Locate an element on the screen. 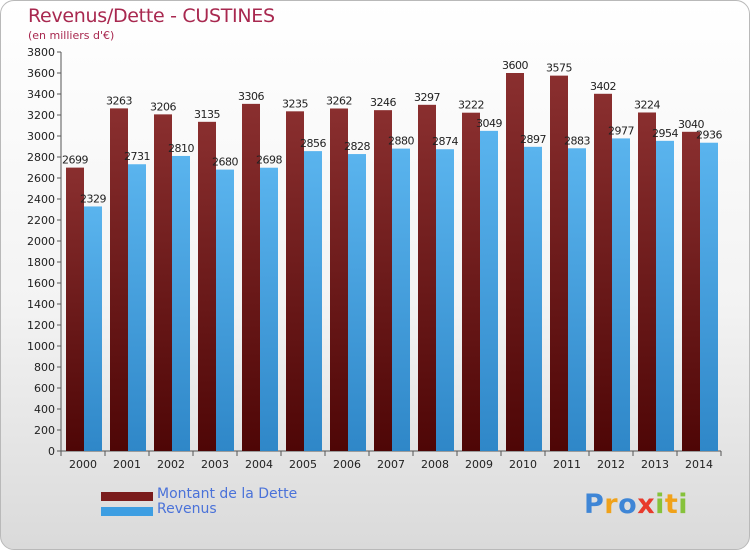 This screenshot has height=550, width=750. proxiti-logo: Proxiti is located at coordinates (636, 504).